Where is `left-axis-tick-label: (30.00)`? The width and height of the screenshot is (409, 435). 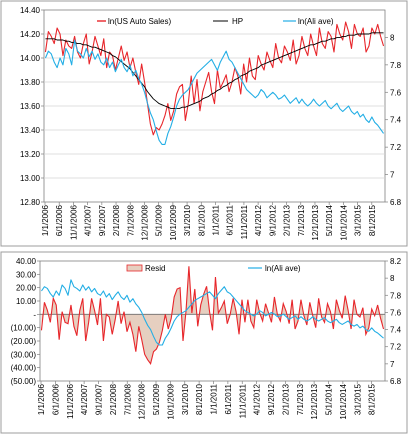 left-axis-tick-label: (30.00) is located at coordinates (24, 354).